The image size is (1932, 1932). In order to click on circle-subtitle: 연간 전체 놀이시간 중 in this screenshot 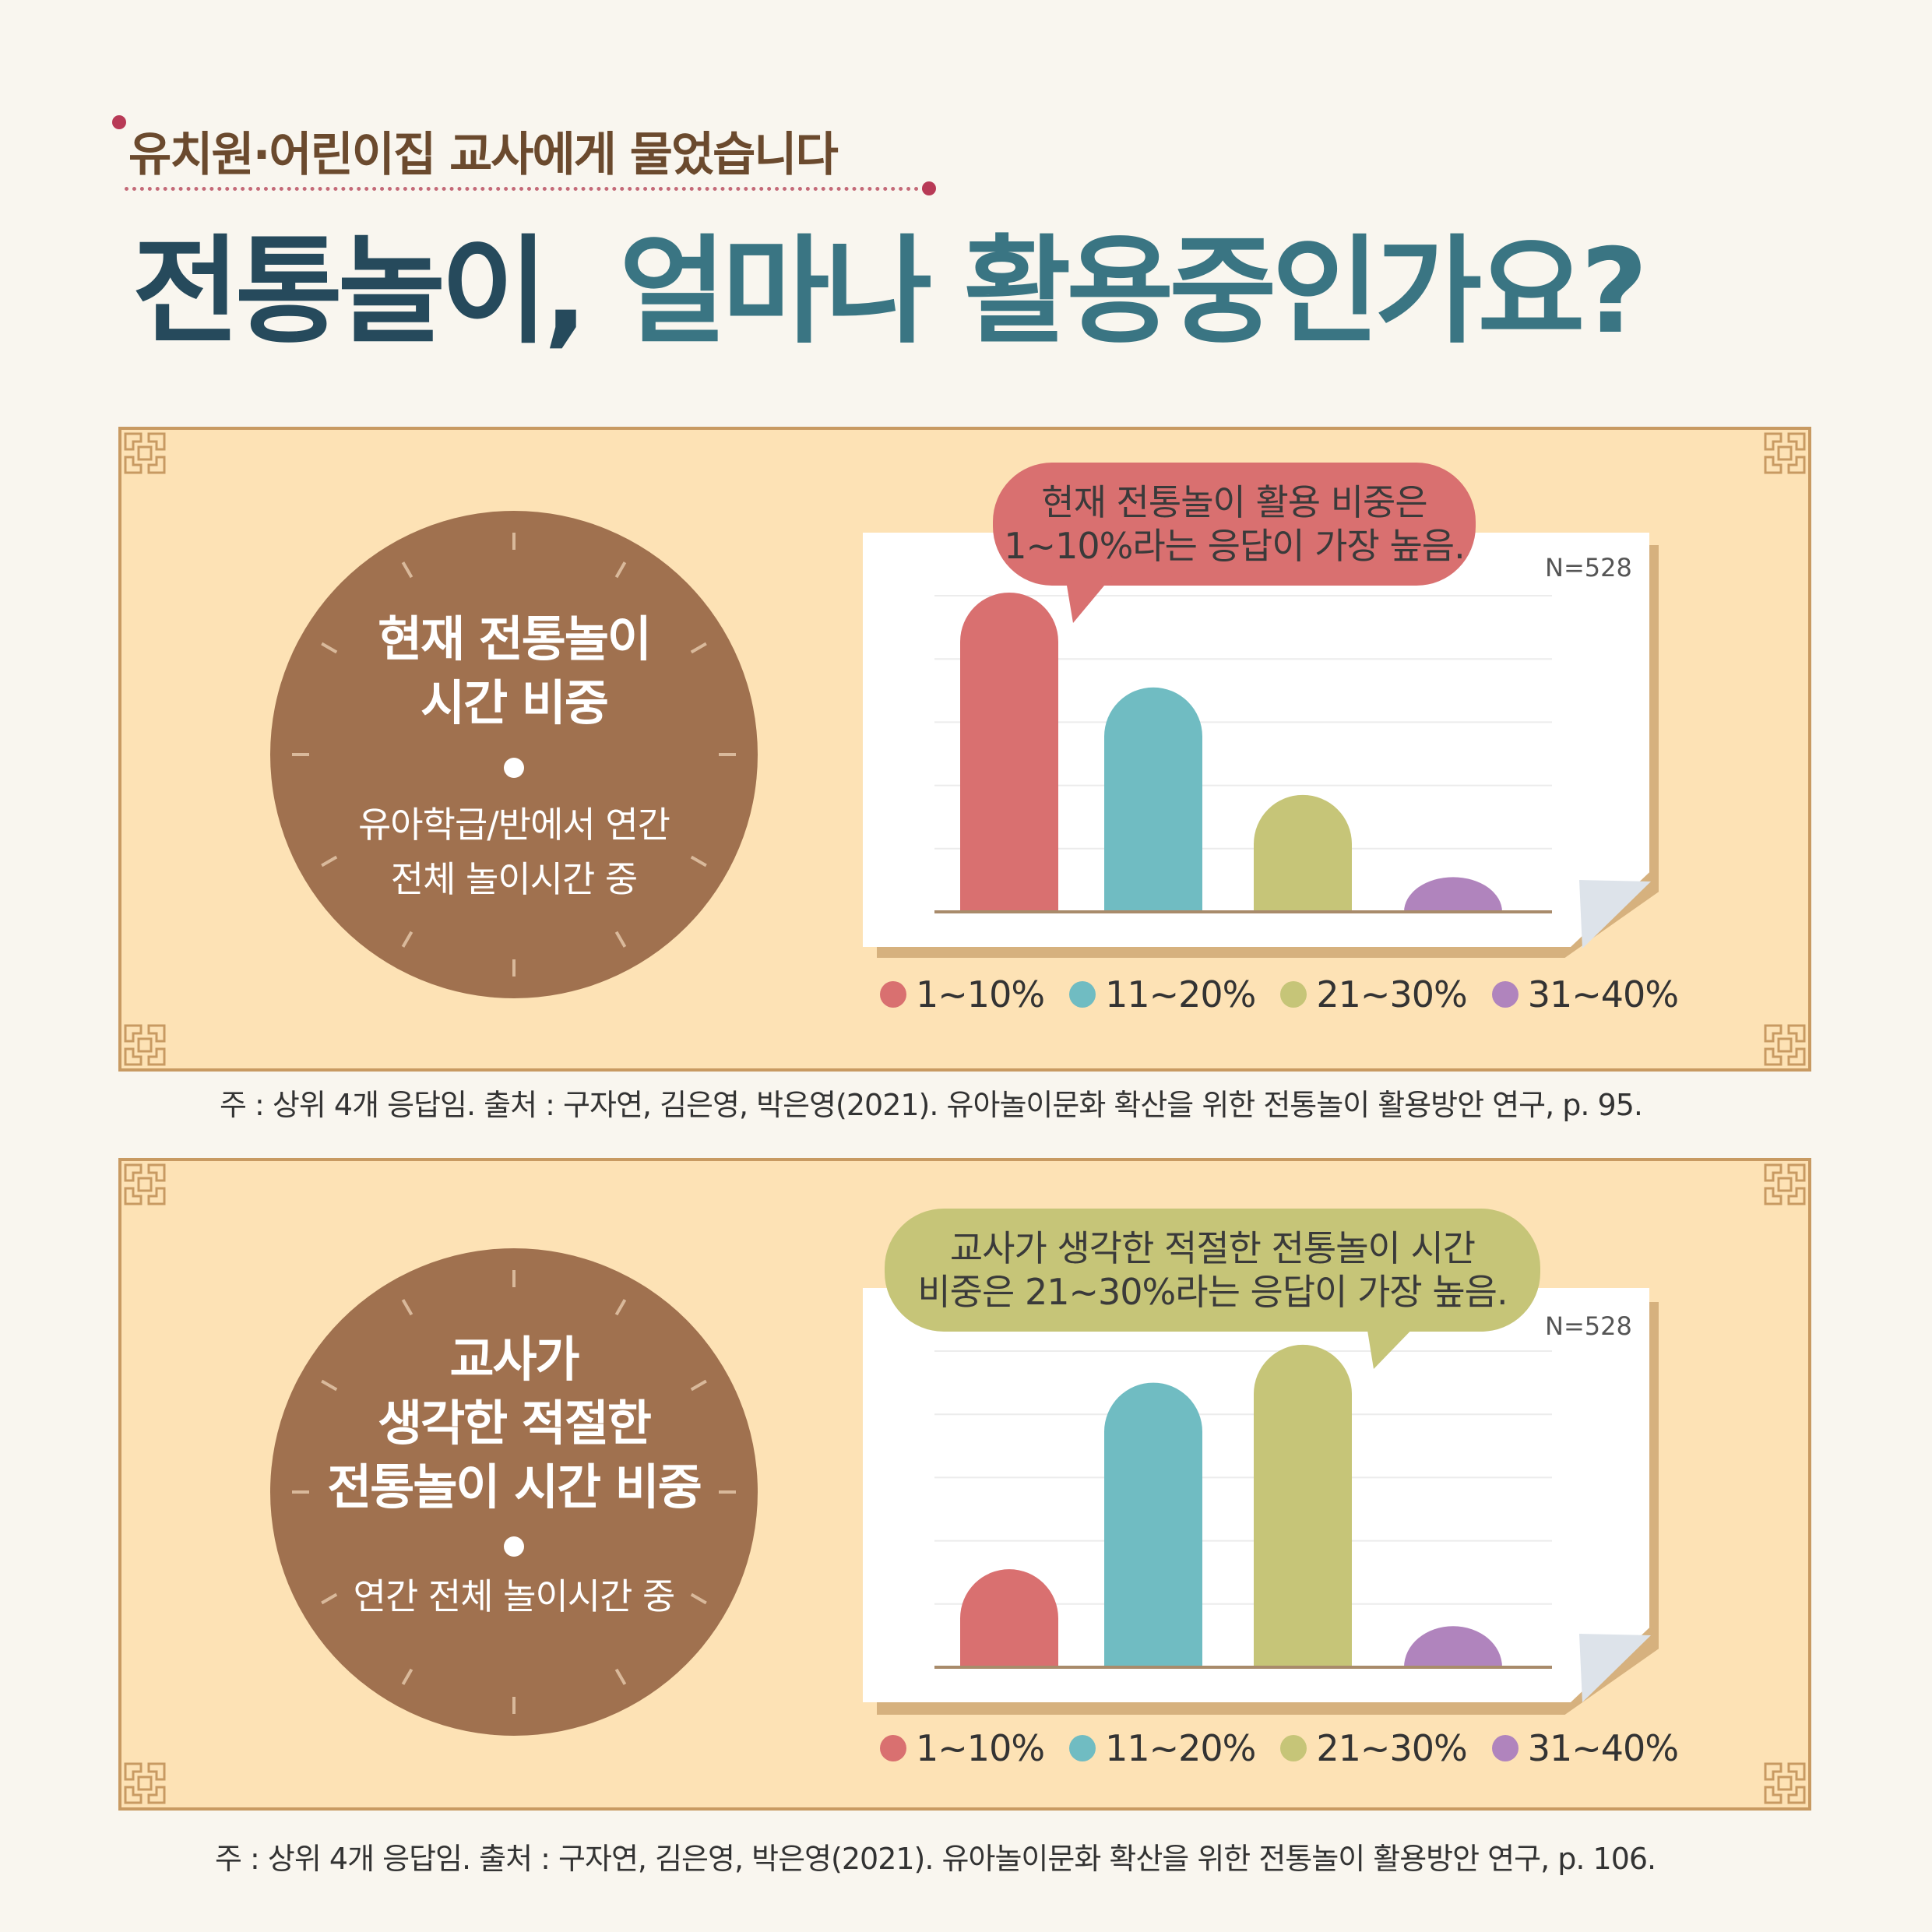, I will do `click(514, 1596)`.